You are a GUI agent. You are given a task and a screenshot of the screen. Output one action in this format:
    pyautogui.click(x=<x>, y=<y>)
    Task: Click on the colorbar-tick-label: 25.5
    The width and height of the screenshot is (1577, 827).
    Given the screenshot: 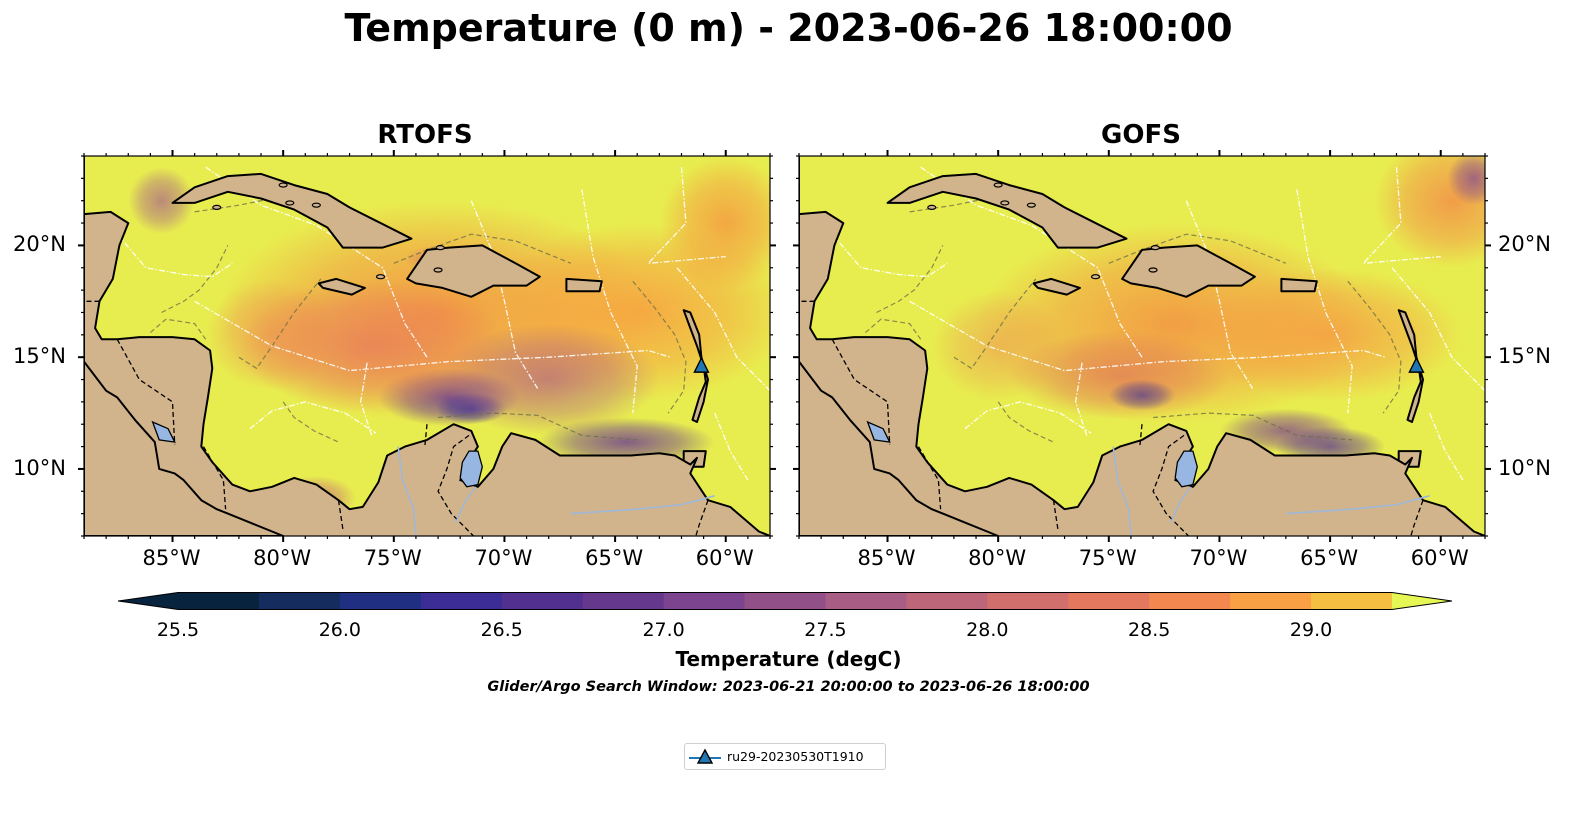 What is the action you would take?
    pyautogui.click(x=178, y=630)
    